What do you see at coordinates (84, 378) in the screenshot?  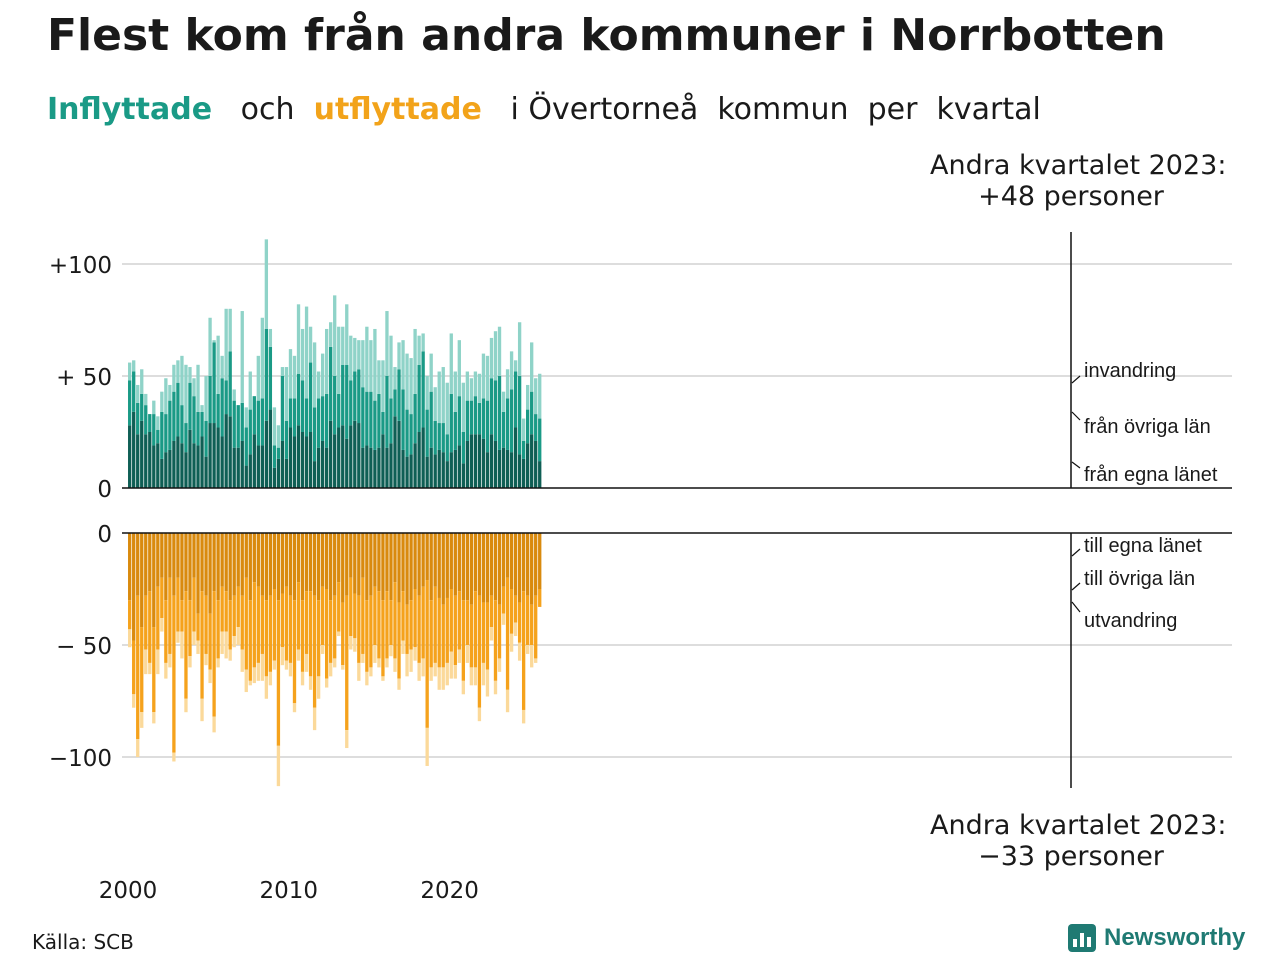 I see `y-tick-top: + 50` at bounding box center [84, 378].